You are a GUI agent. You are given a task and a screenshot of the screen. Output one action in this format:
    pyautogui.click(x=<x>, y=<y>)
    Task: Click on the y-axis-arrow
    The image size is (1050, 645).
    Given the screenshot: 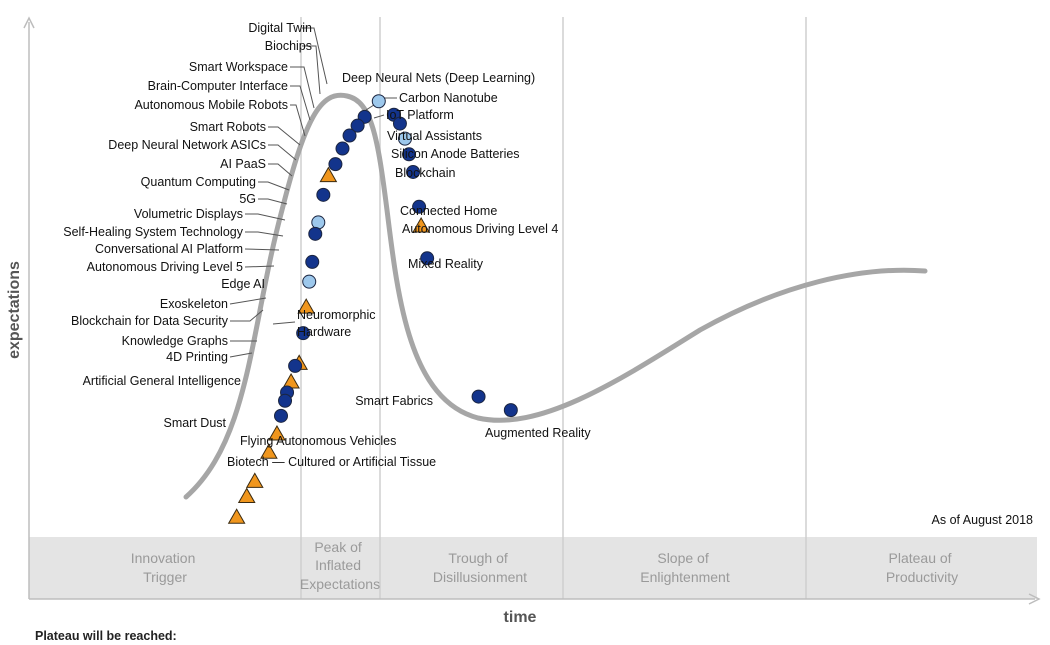 What is the action you would take?
    pyautogui.click(x=29, y=22)
    